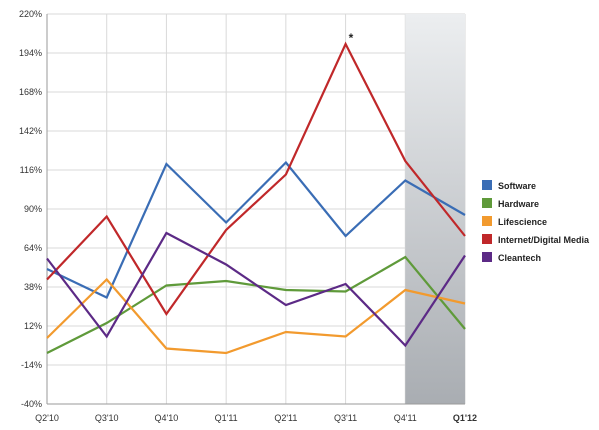  I want to click on legend-label: Internet/Digital Media, so click(544, 240).